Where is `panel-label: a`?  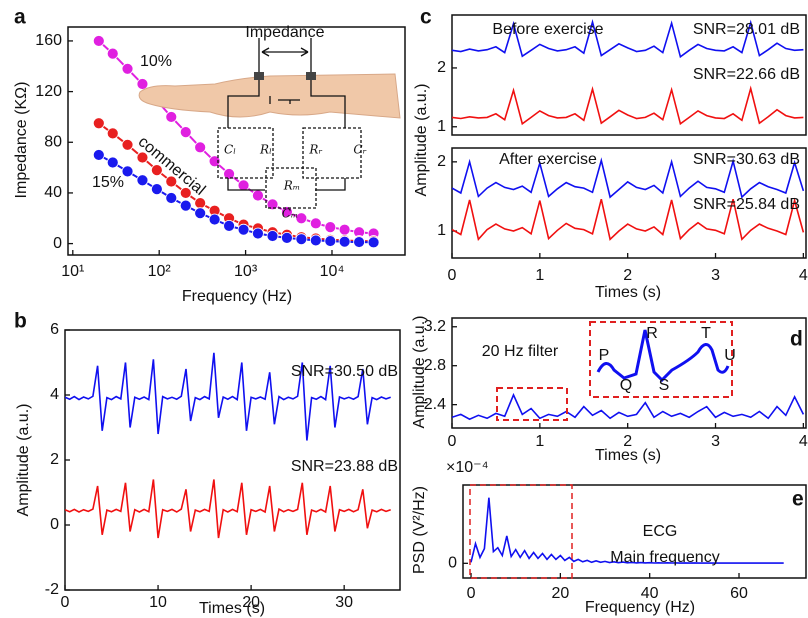 panel-label: a is located at coordinates (20, 17).